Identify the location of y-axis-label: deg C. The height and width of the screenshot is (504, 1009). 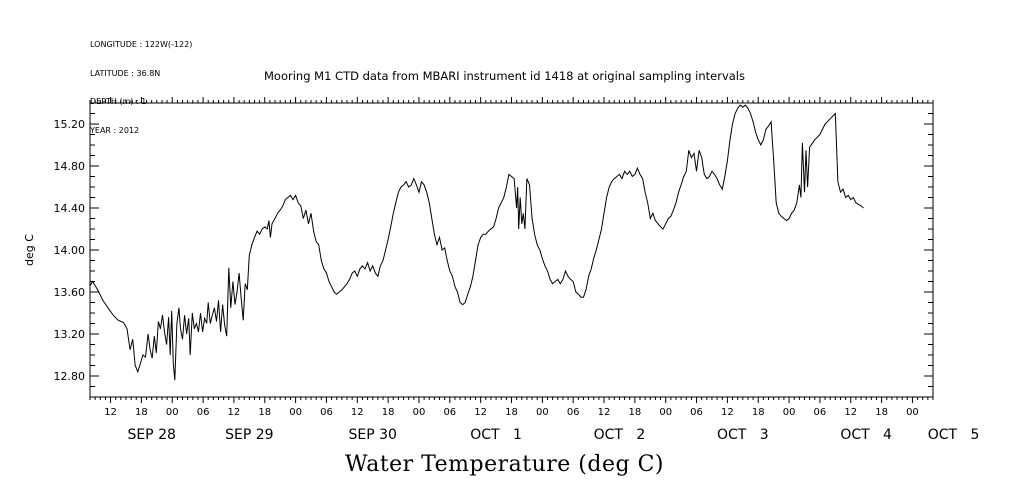
(29, 250).